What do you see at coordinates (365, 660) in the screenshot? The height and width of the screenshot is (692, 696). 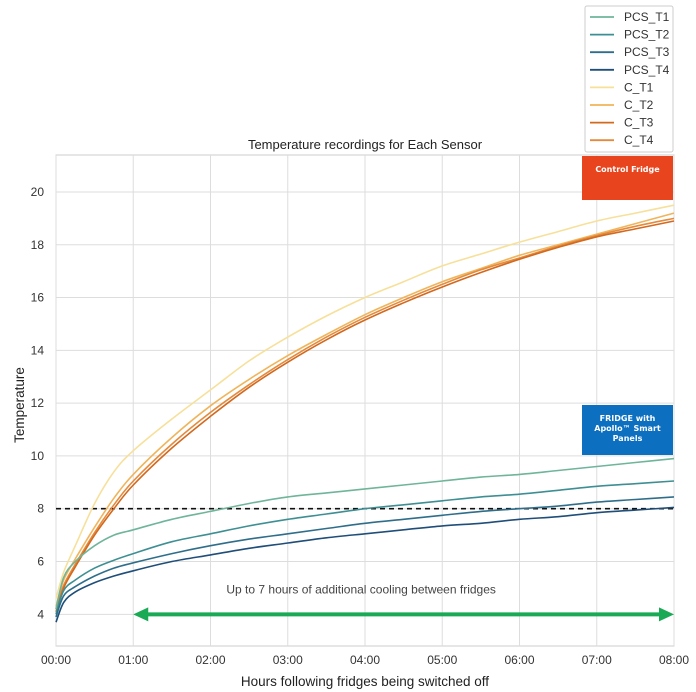 I see `x-tick-label: 04:00` at bounding box center [365, 660].